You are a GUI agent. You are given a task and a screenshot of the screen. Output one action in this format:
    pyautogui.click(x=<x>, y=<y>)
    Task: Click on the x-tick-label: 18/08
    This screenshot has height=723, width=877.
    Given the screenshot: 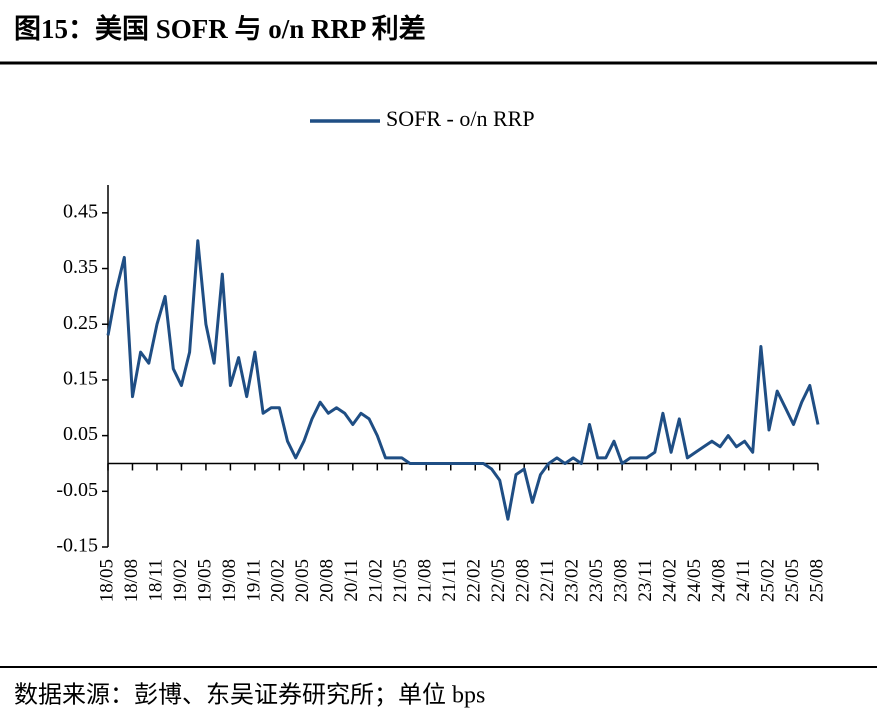 What is the action you would take?
    pyautogui.click(x=131, y=580)
    